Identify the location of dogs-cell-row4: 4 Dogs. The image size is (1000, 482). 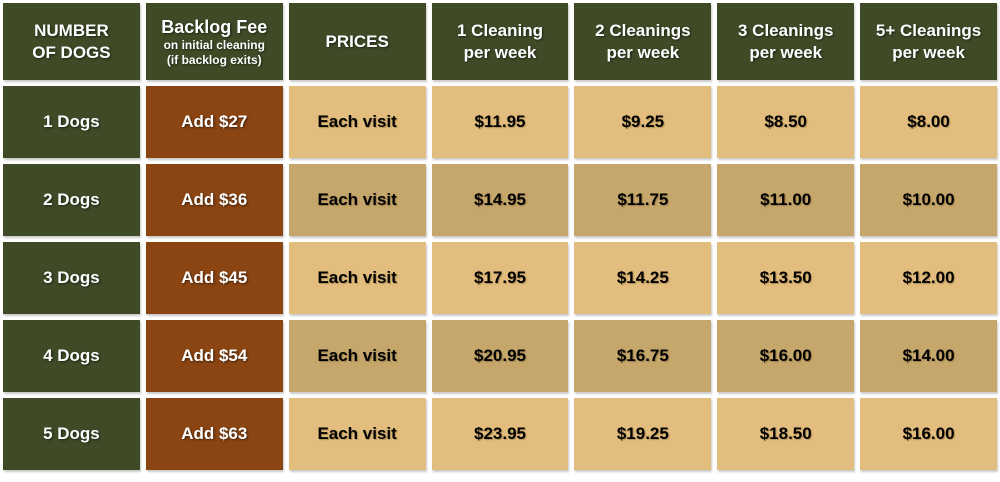
(71, 356).